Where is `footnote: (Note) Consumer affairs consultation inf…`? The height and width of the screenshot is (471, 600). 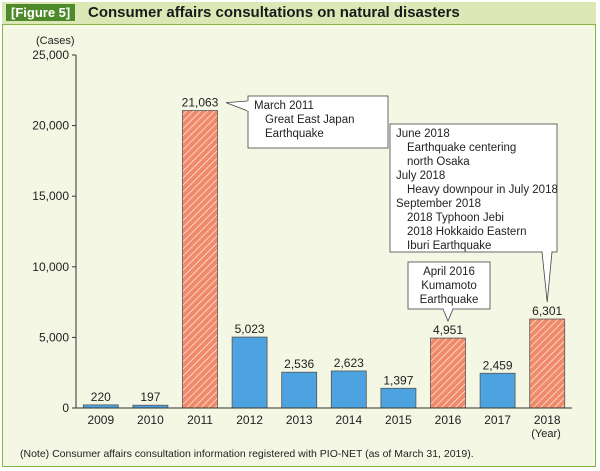
footnote: (Note) Consumer affairs consultation inf… is located at coordinates (247, 454).